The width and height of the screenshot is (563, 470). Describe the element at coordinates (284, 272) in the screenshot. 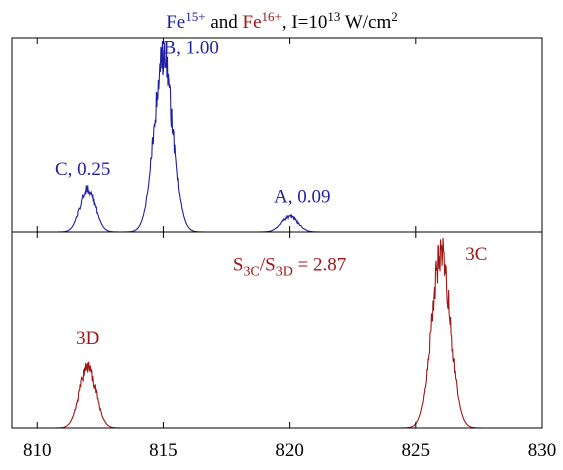

I see `ratio-sub-3d: 3D` at that location.